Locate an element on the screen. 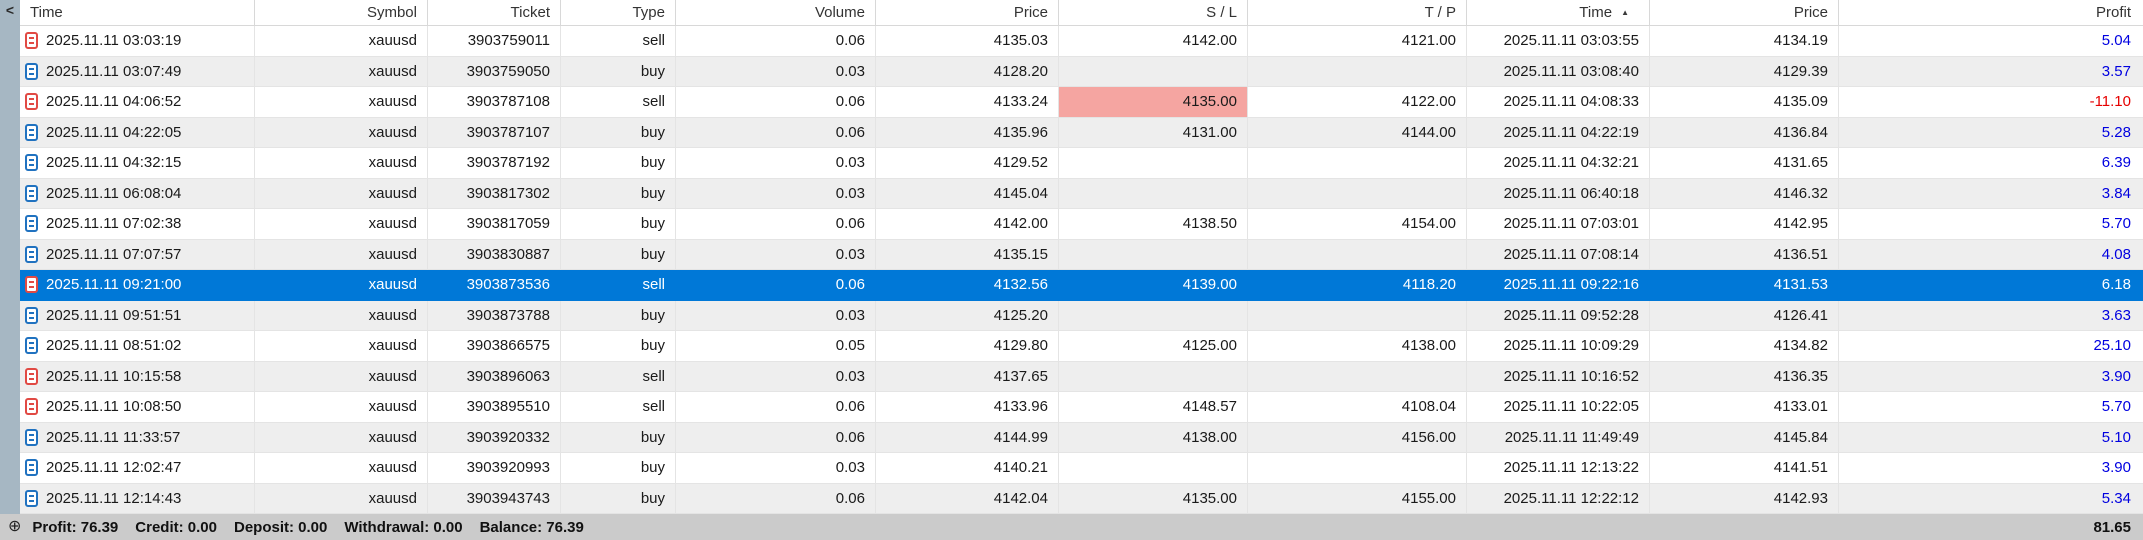 The width and height of the screenshot is (2143, 540). cell-open-time: 2025.11.11 07:02:38 is located at coordinates (137, 224).